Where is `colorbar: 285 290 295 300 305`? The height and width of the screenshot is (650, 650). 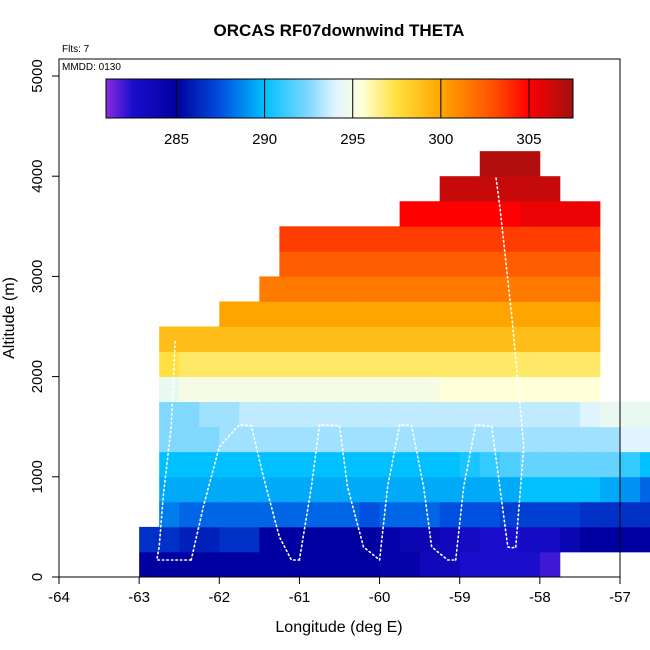
colorbar: 285 290 295 300 305 is located at coordinates (339, 113).